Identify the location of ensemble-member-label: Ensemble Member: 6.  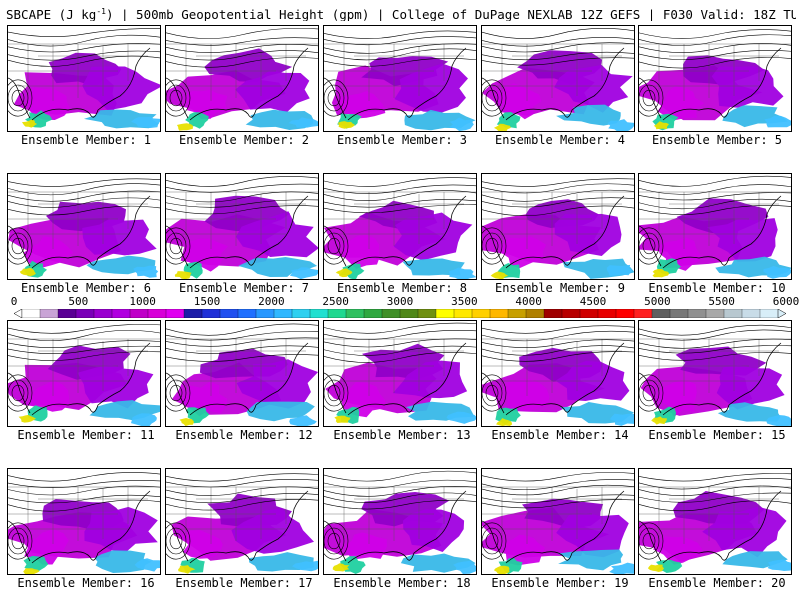
(86, 288).